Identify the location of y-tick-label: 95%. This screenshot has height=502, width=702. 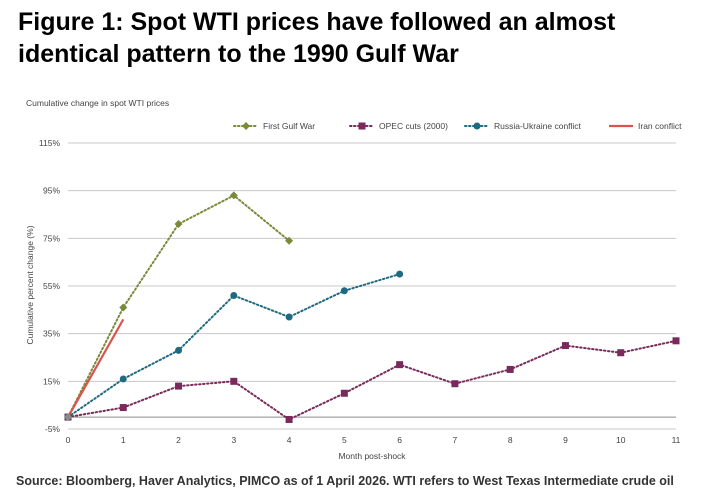
(51, 191).